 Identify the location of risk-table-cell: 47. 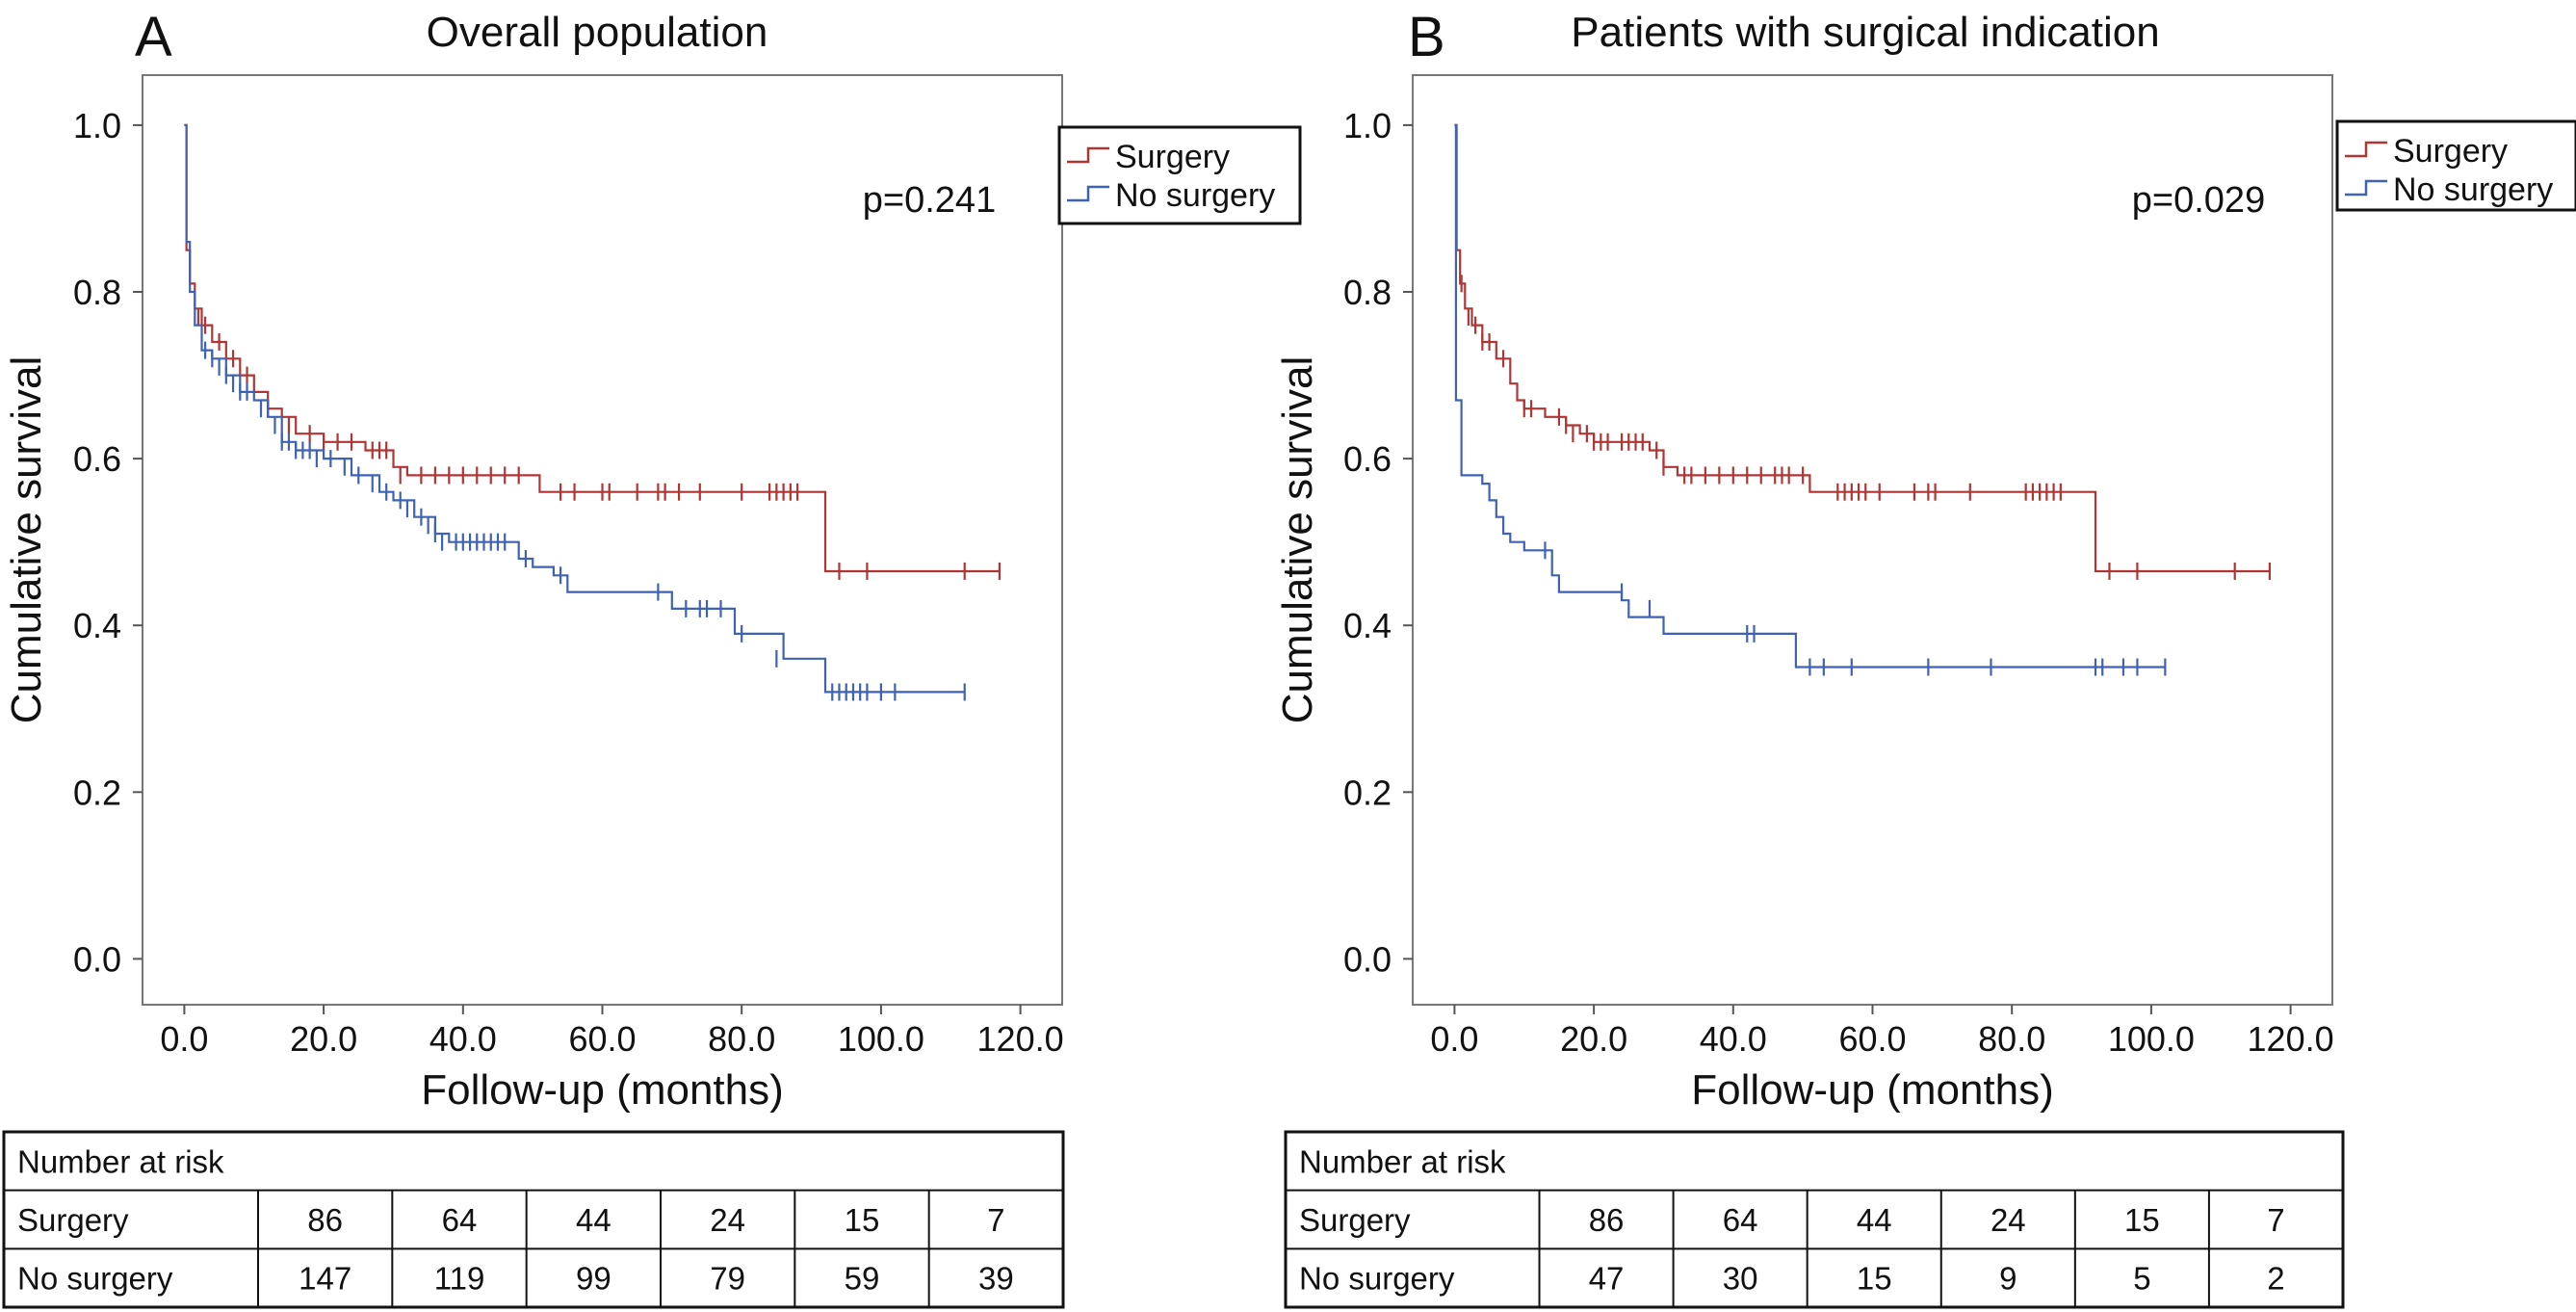
(1607, 1279).